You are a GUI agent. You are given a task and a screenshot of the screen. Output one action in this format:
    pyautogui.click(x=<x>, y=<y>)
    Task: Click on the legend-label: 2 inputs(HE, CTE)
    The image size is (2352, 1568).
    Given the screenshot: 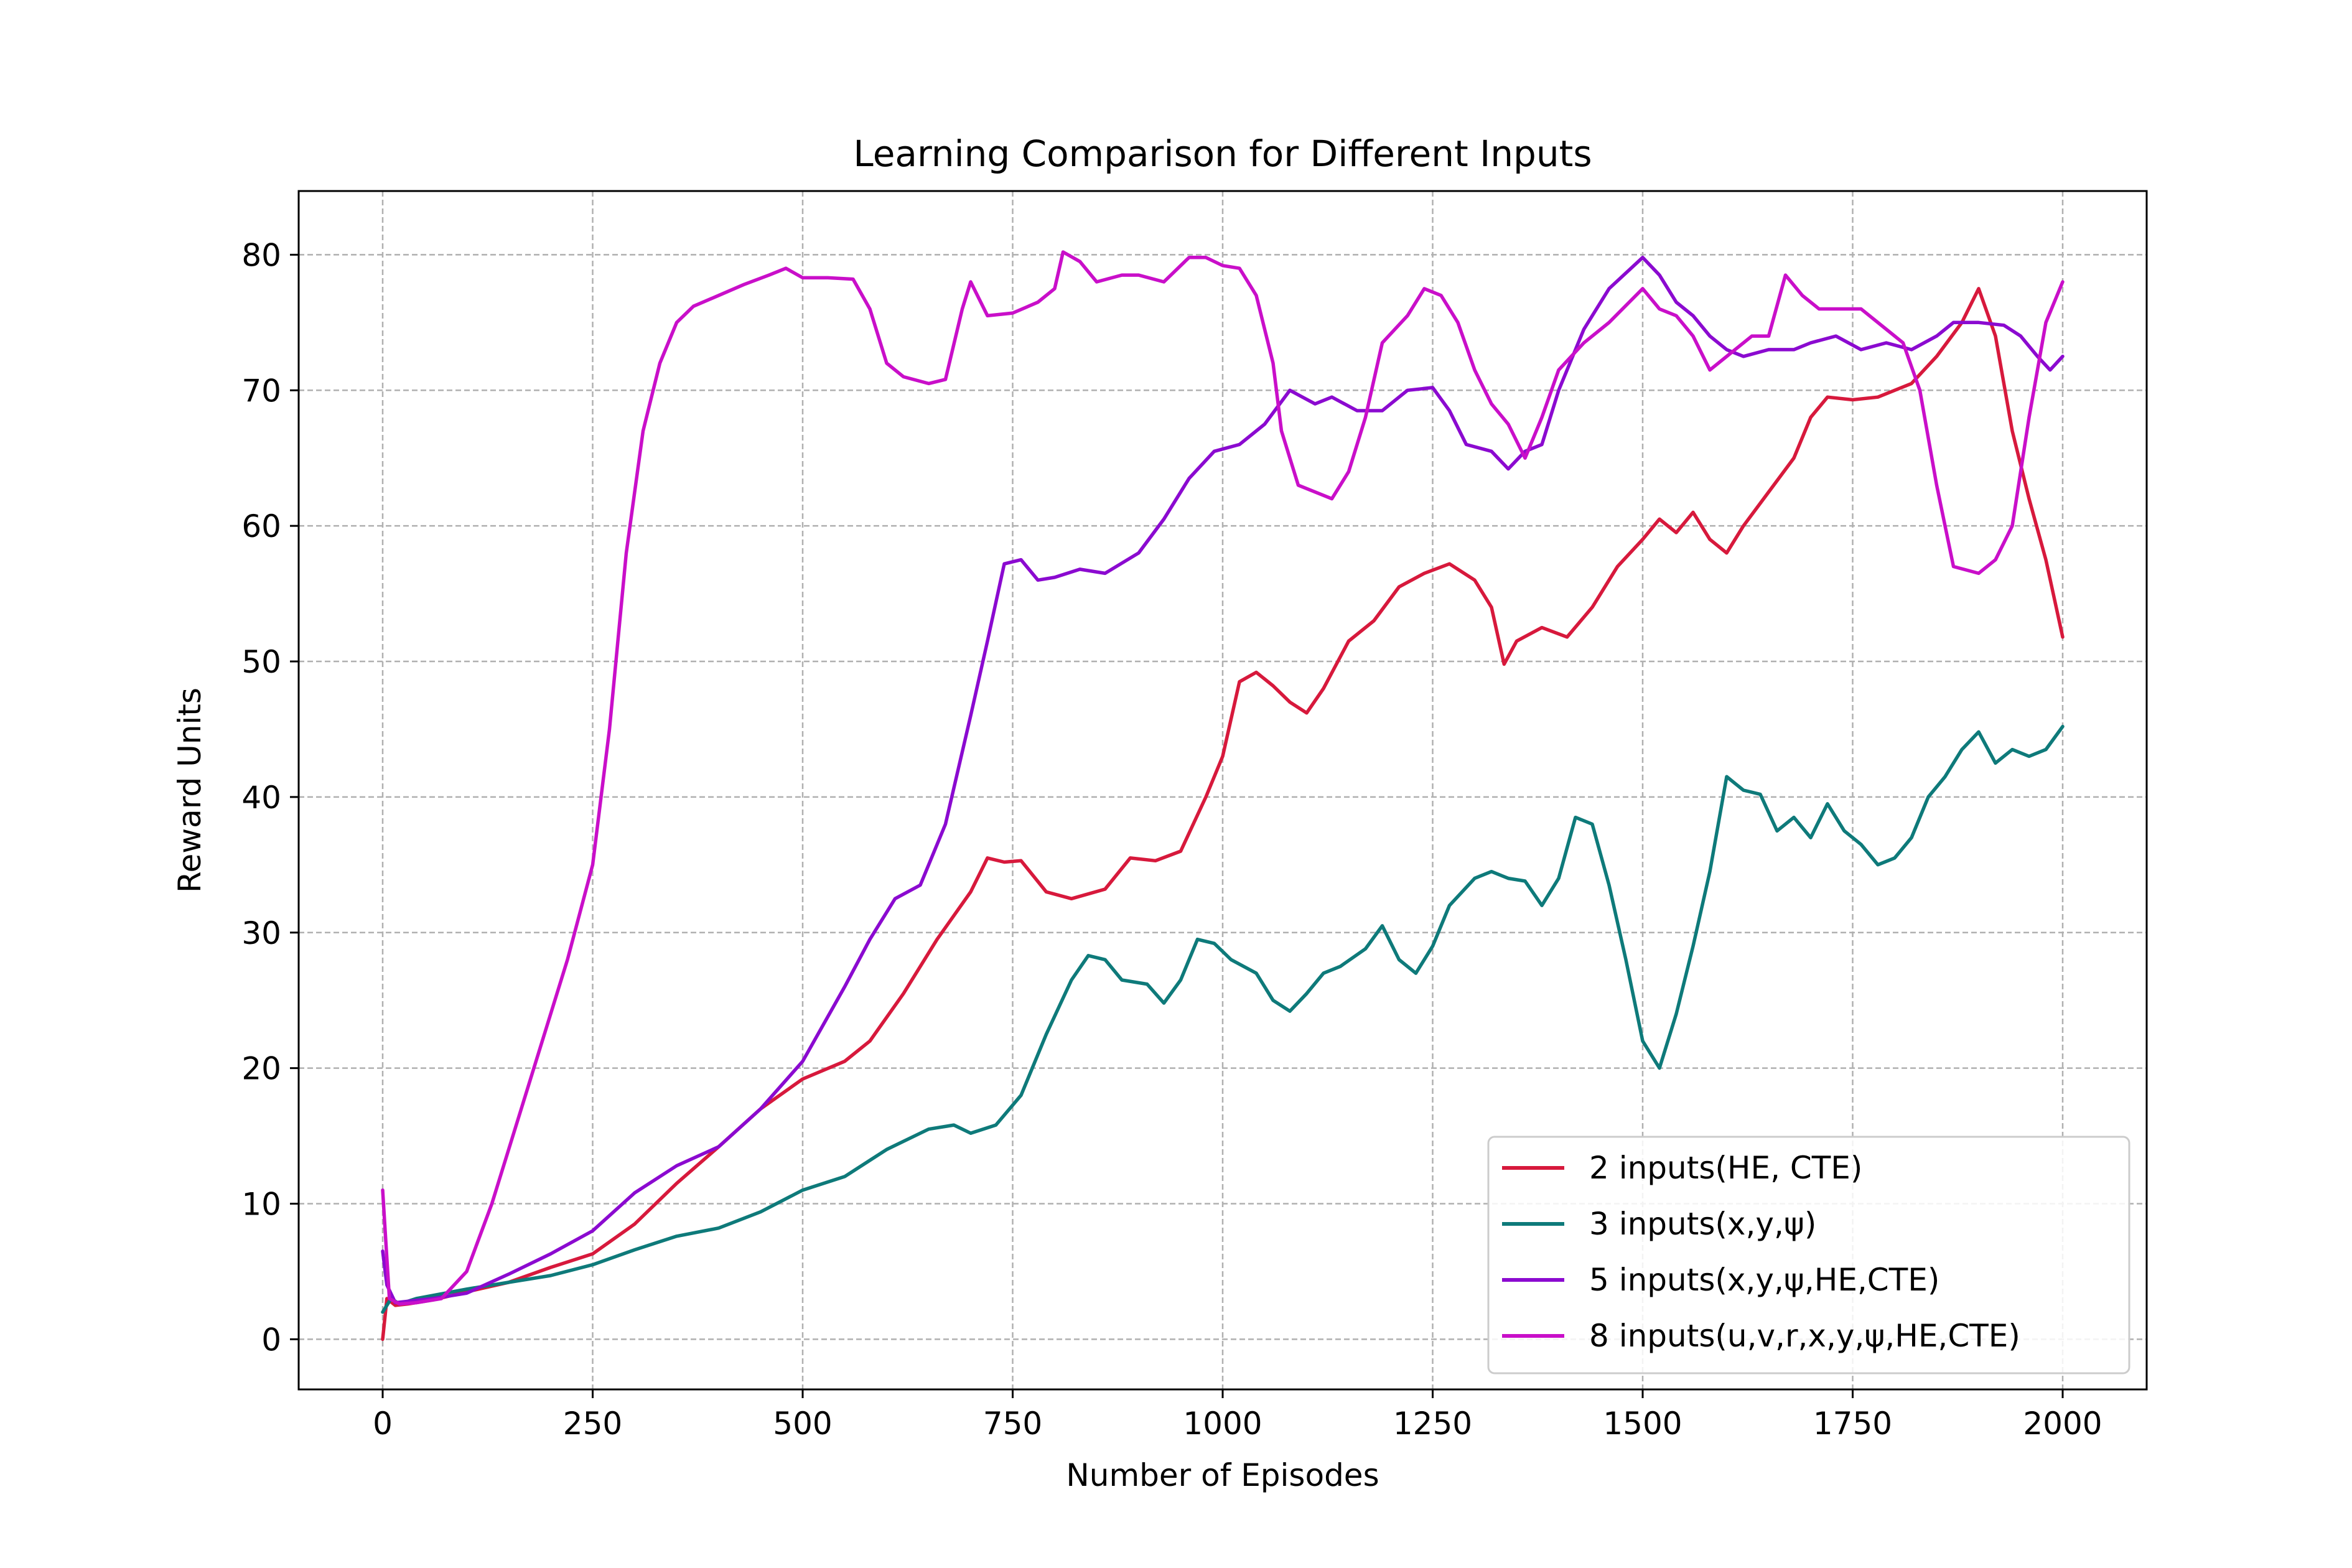 What is the action you would take?
    pyautogui.click(x=1725, y=1168)
    